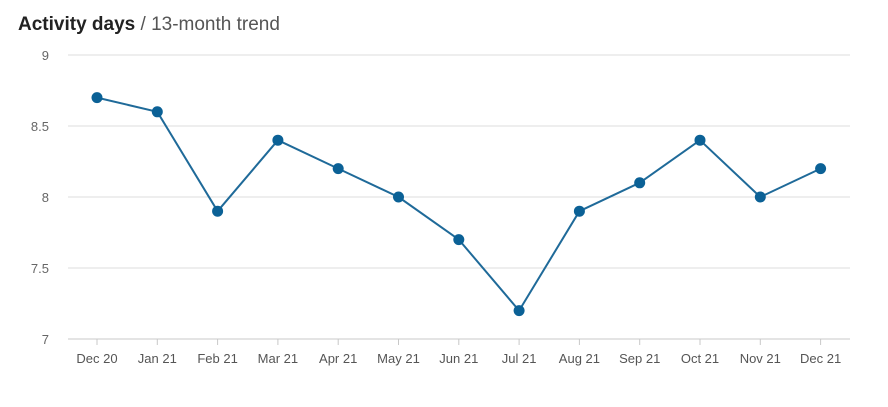 The image size is (888, 407). Describe the element at coordinates (45, 55) in the screenshot. I see `y-tick-label: 9` at that location.